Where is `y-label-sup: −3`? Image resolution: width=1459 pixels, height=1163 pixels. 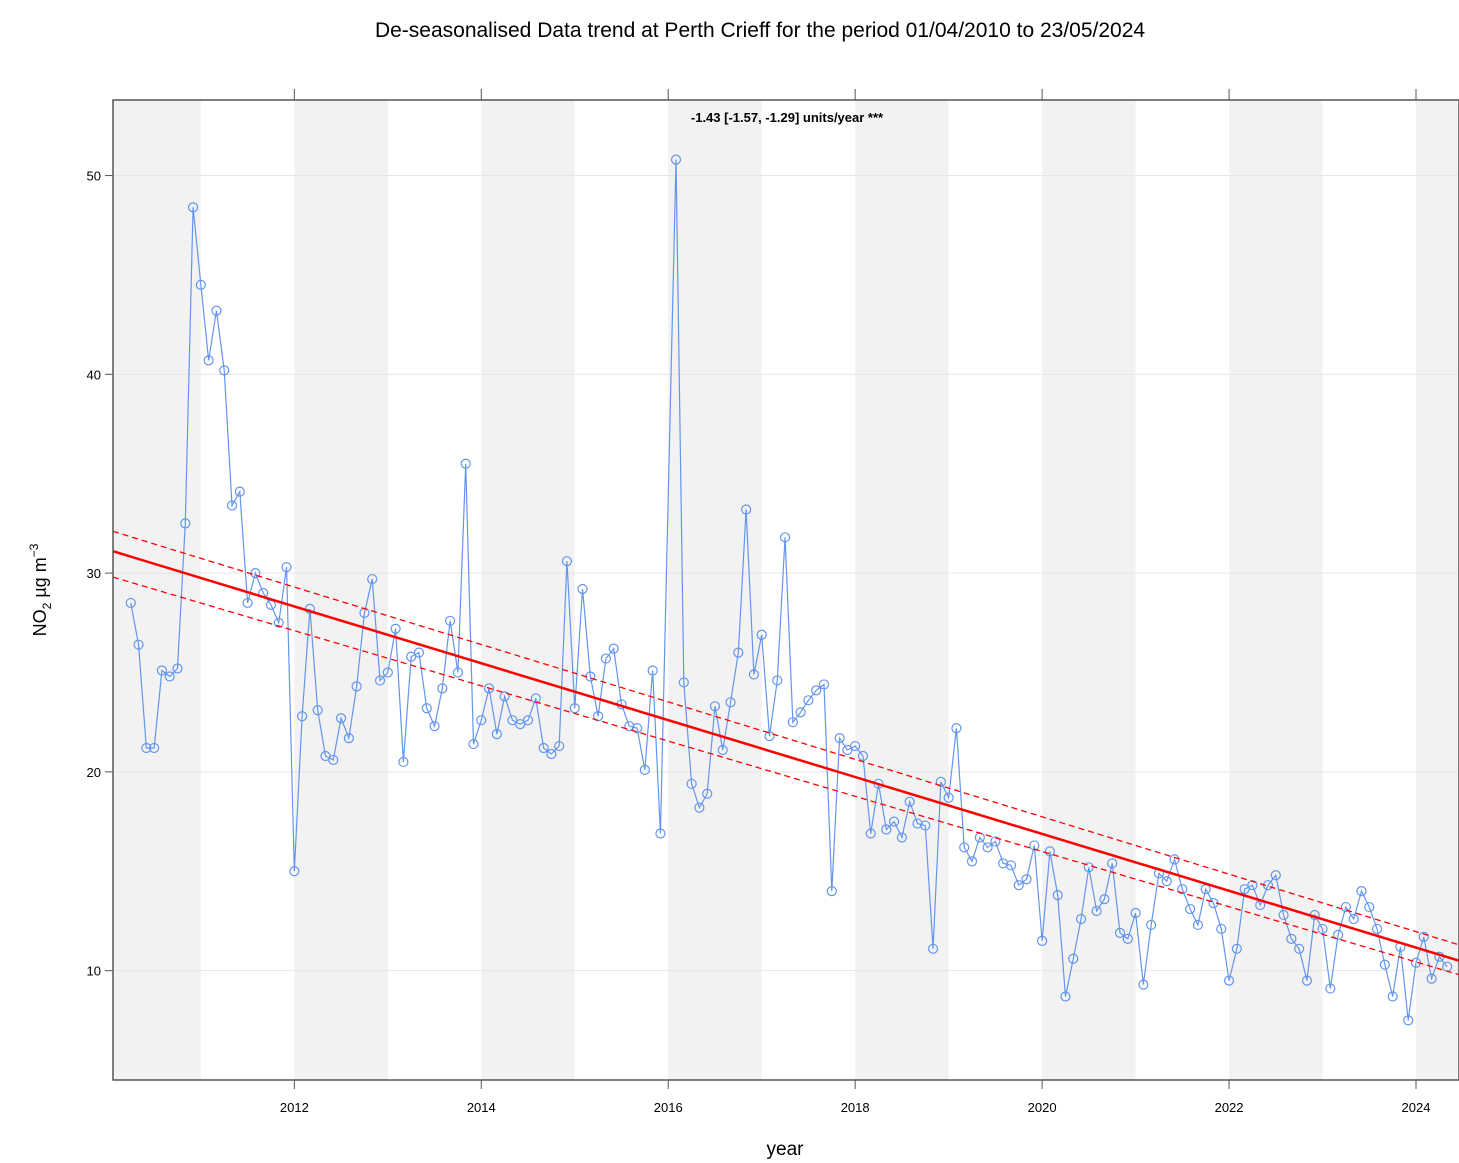
y-label-sup: −3 is located at coordinates (34, 550).